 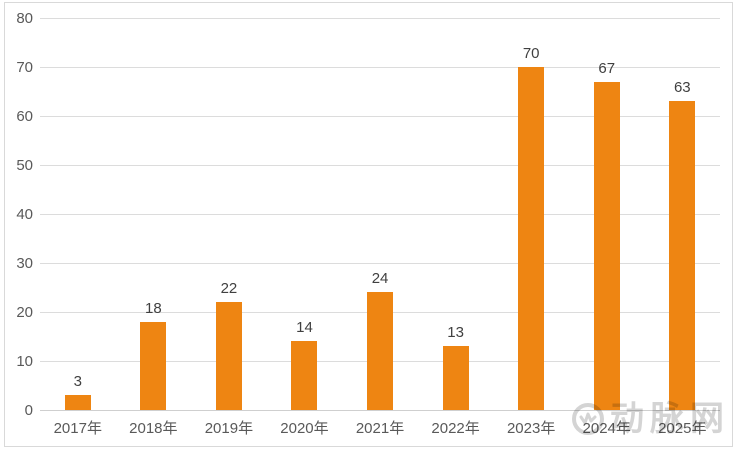 What do you see at coordinates (455, 428) in the screenshot?
I see `x-tick-label: 2022年` at bounding box center [455, 428].